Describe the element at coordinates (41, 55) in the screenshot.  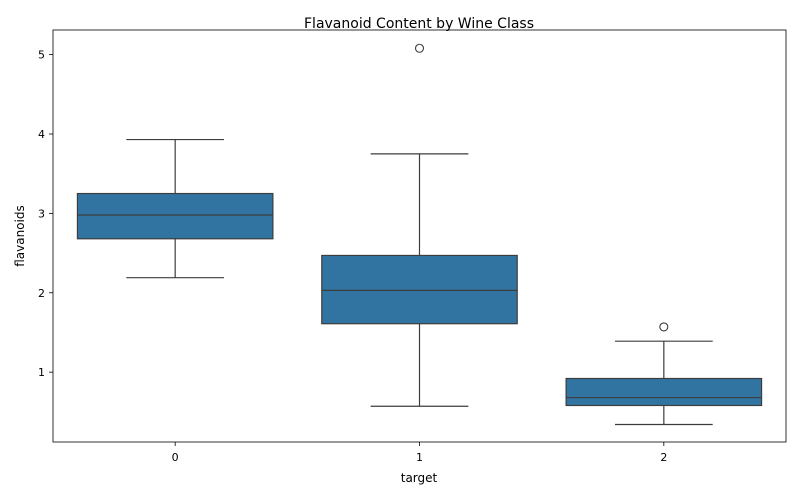
I see `y-tick-label: 5` at that location.